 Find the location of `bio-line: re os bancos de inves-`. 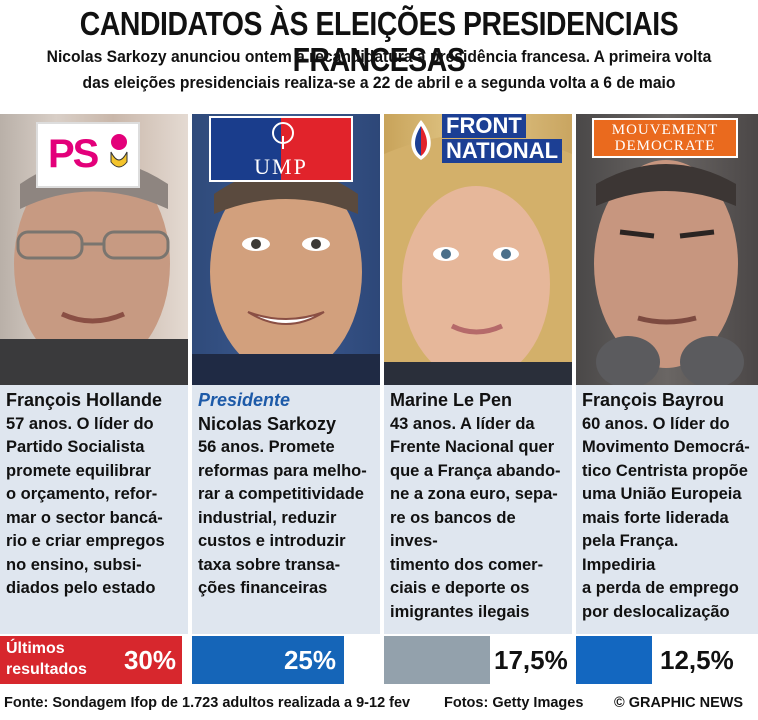

bio-line: re os bancos de inves- is located at coordinates (453, 529).